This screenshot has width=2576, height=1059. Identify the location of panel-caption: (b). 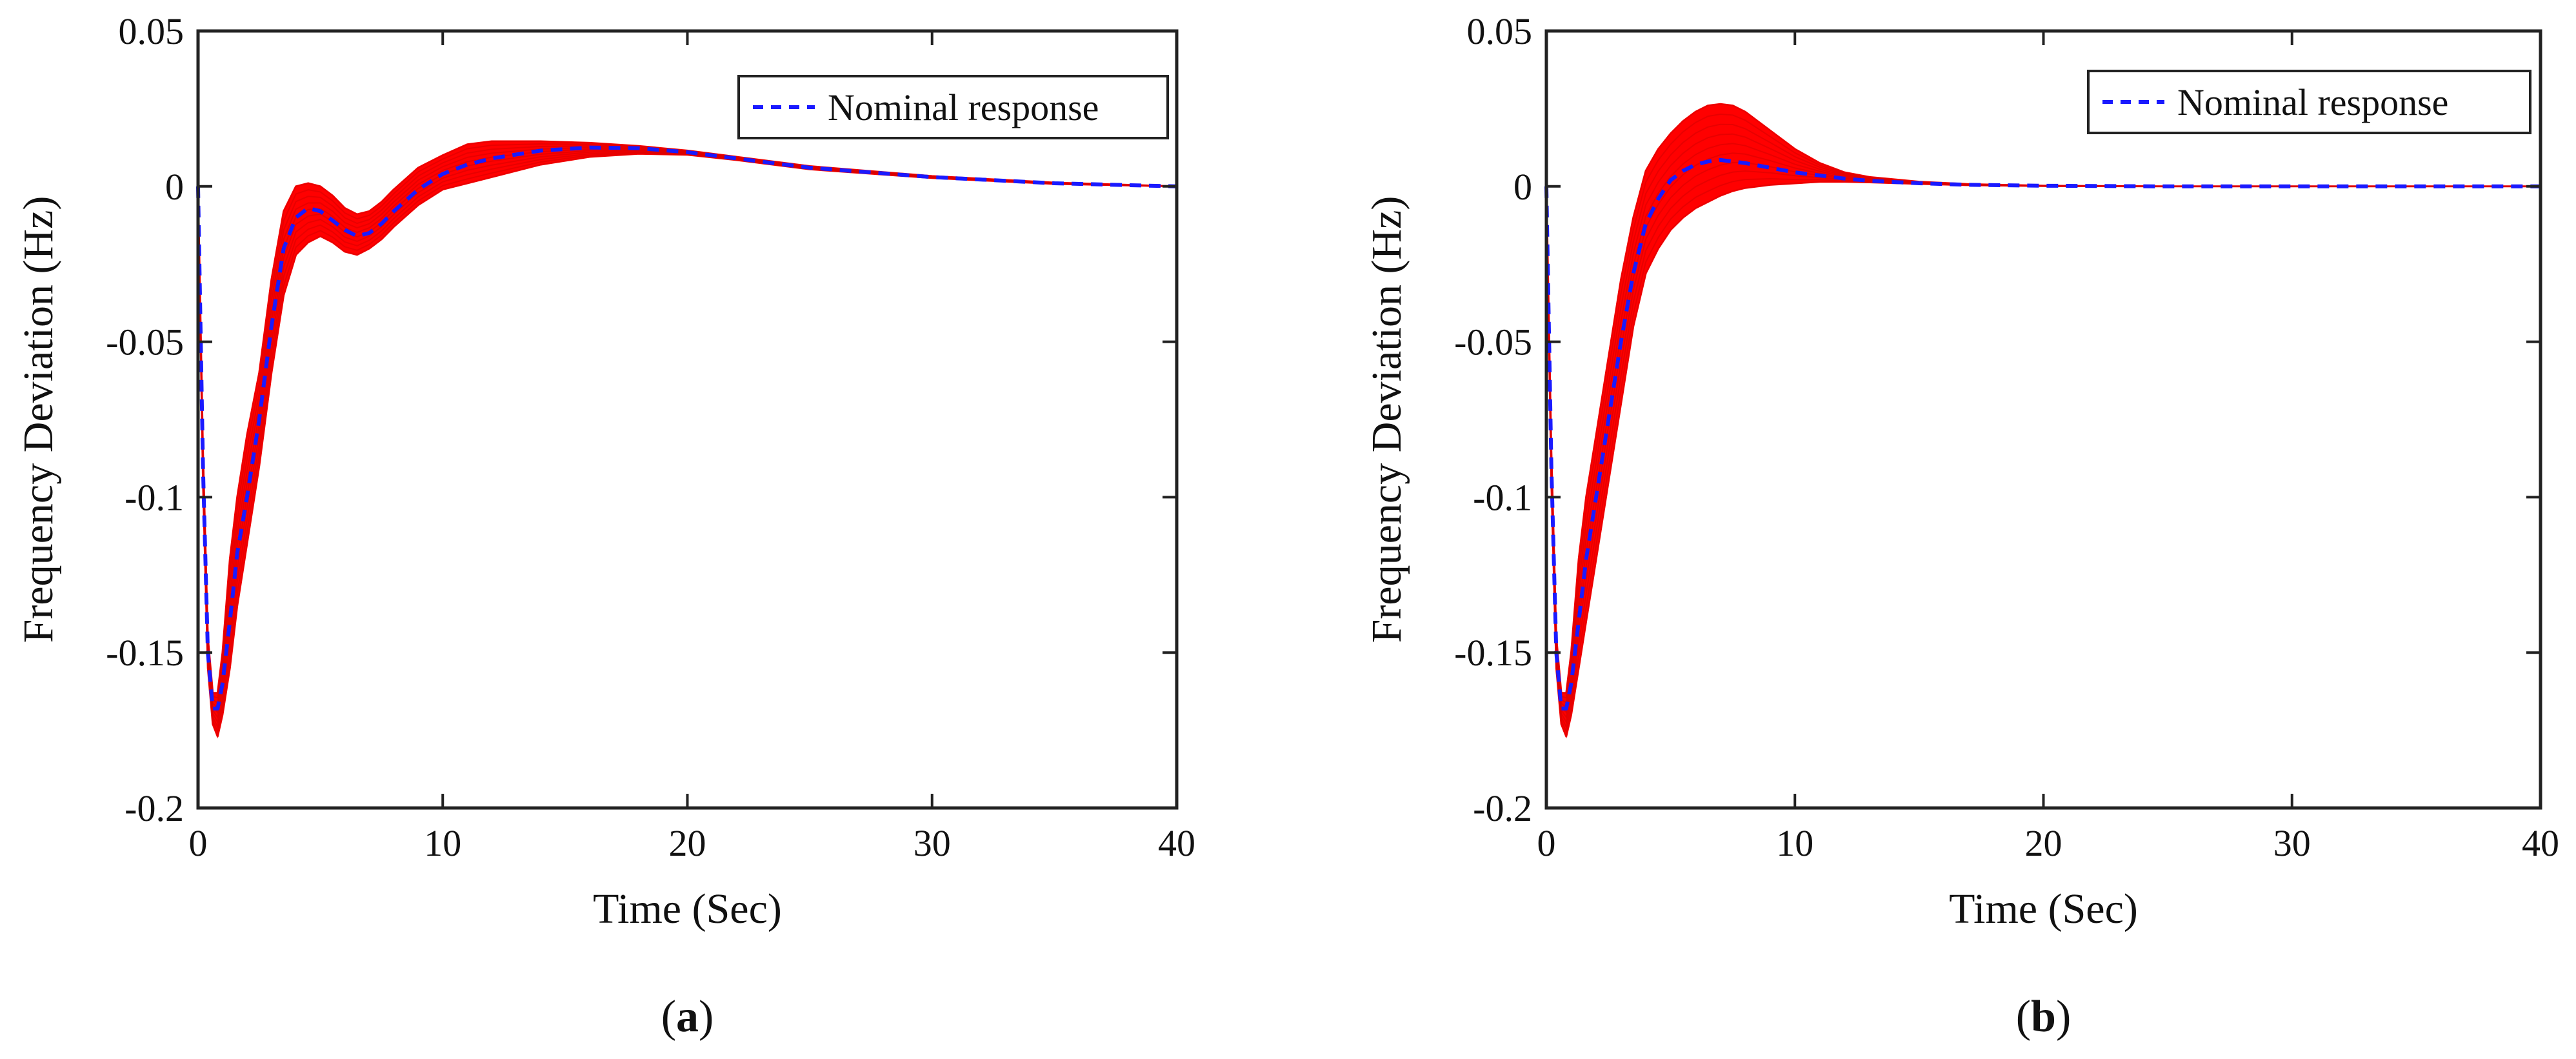
(2044, 1017).